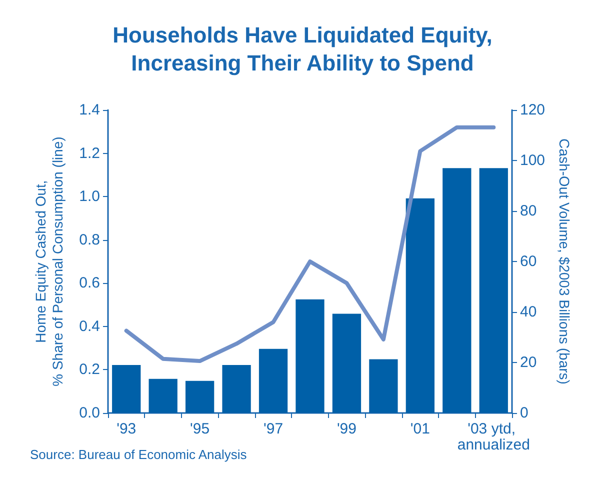  I want to click on y-tick-label: 1.0, so click(89, 197).